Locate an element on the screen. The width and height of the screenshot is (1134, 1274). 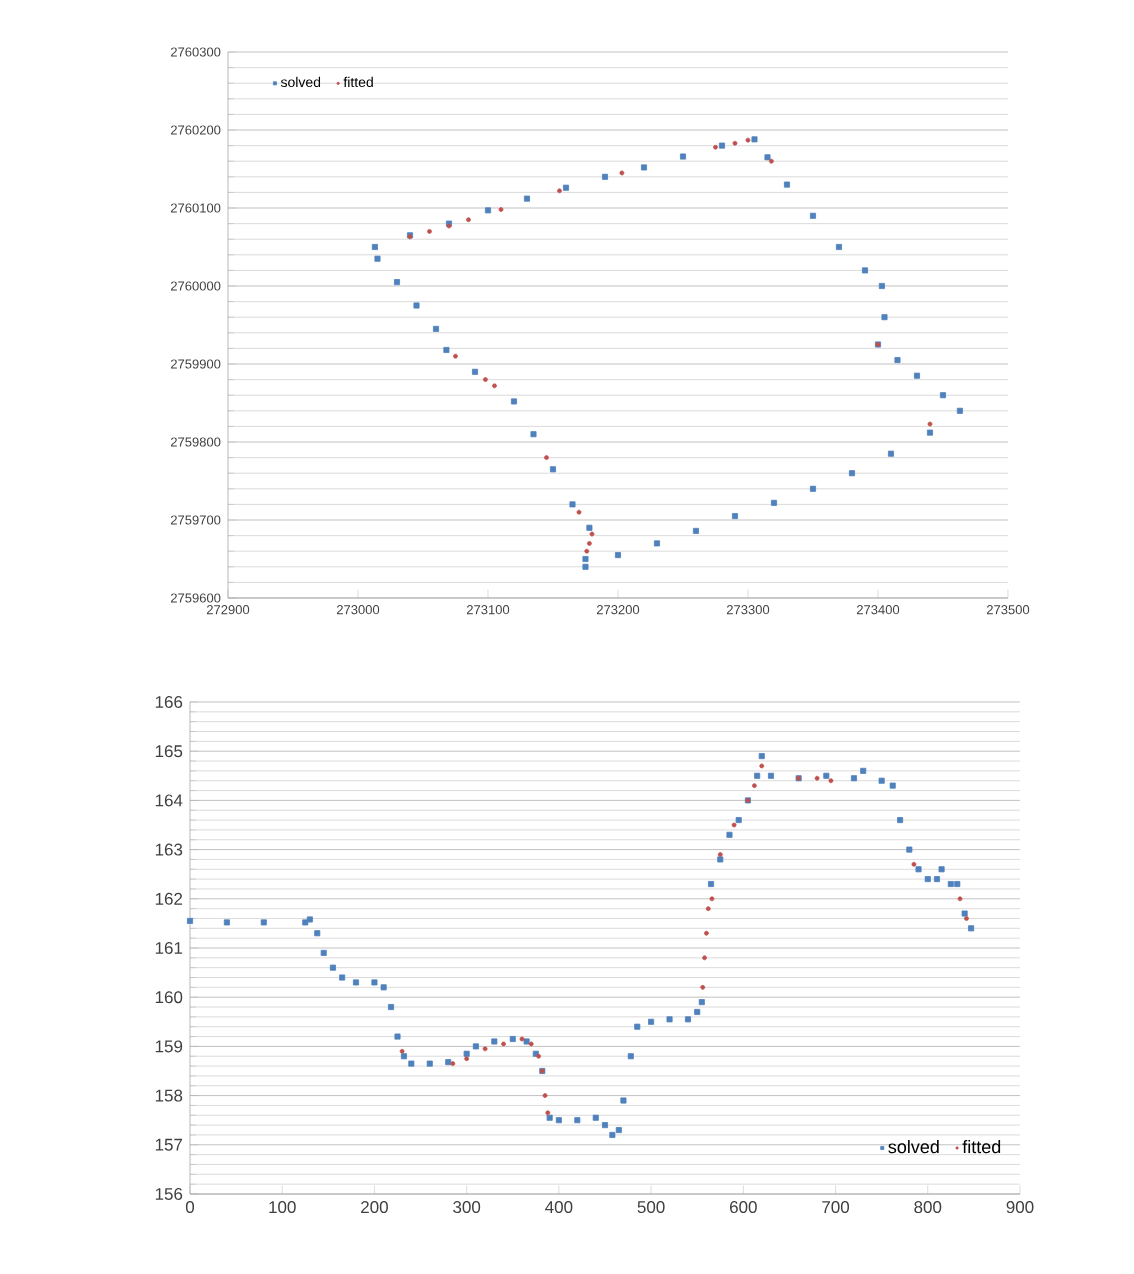
x-tick-label: 500 is located at coordinates (651, 1207).